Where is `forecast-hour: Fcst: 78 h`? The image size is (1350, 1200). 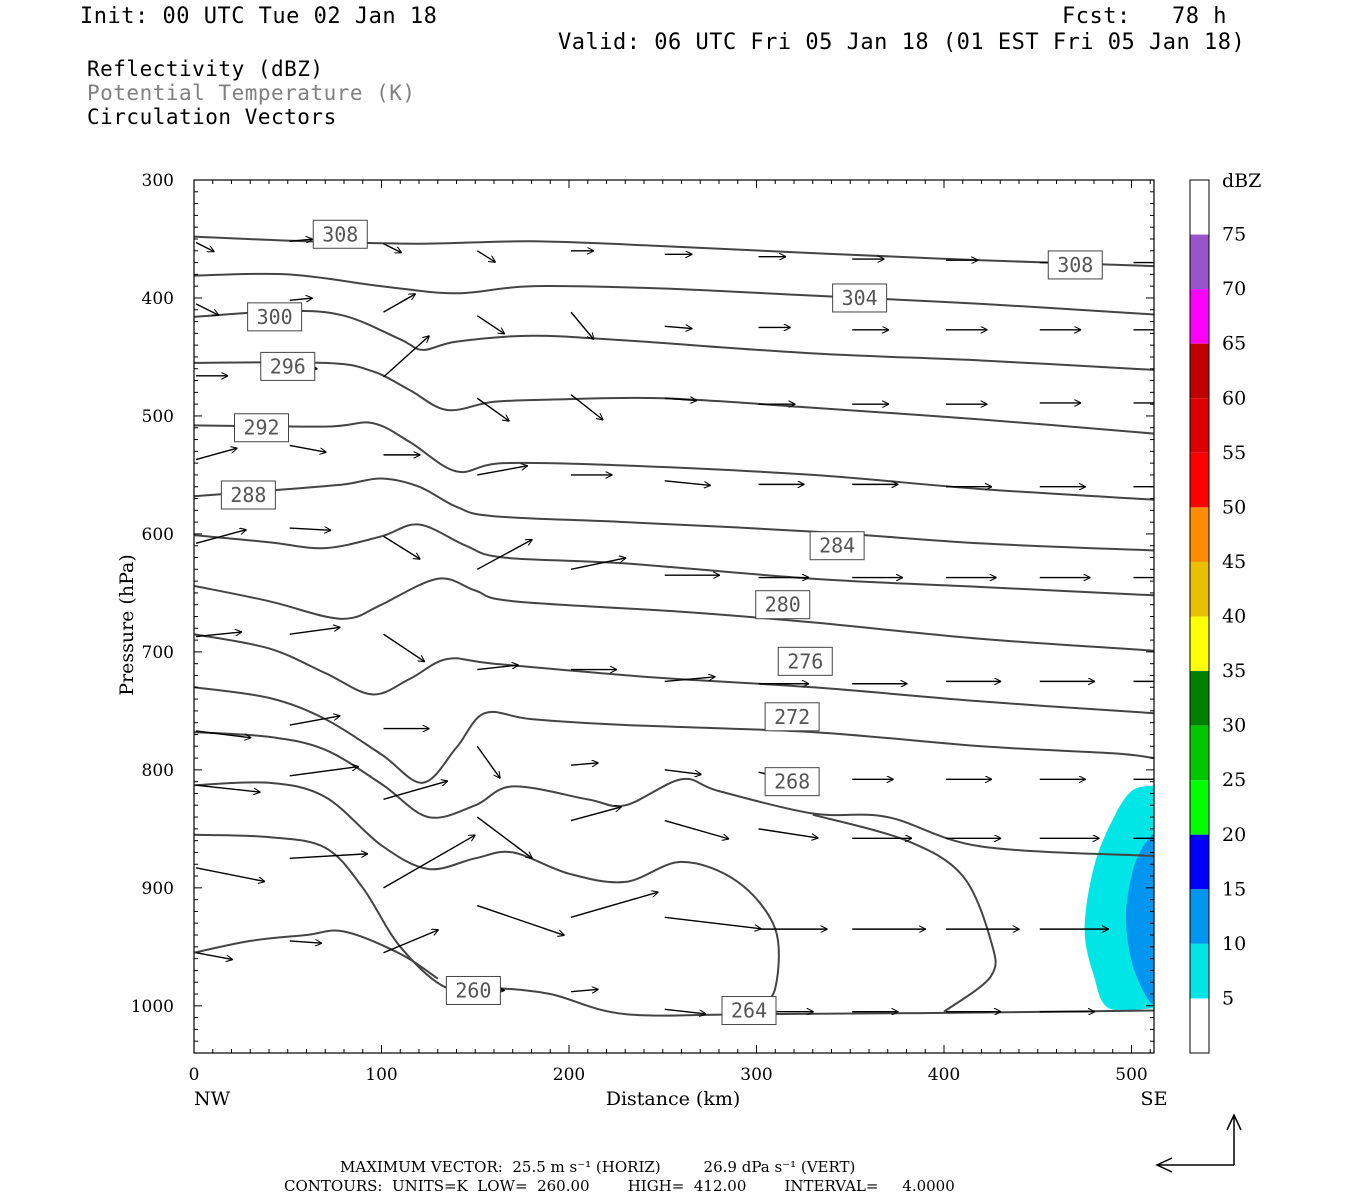
forecast-hour: Fcst: 78 h is located at coordinates (1144, 16).